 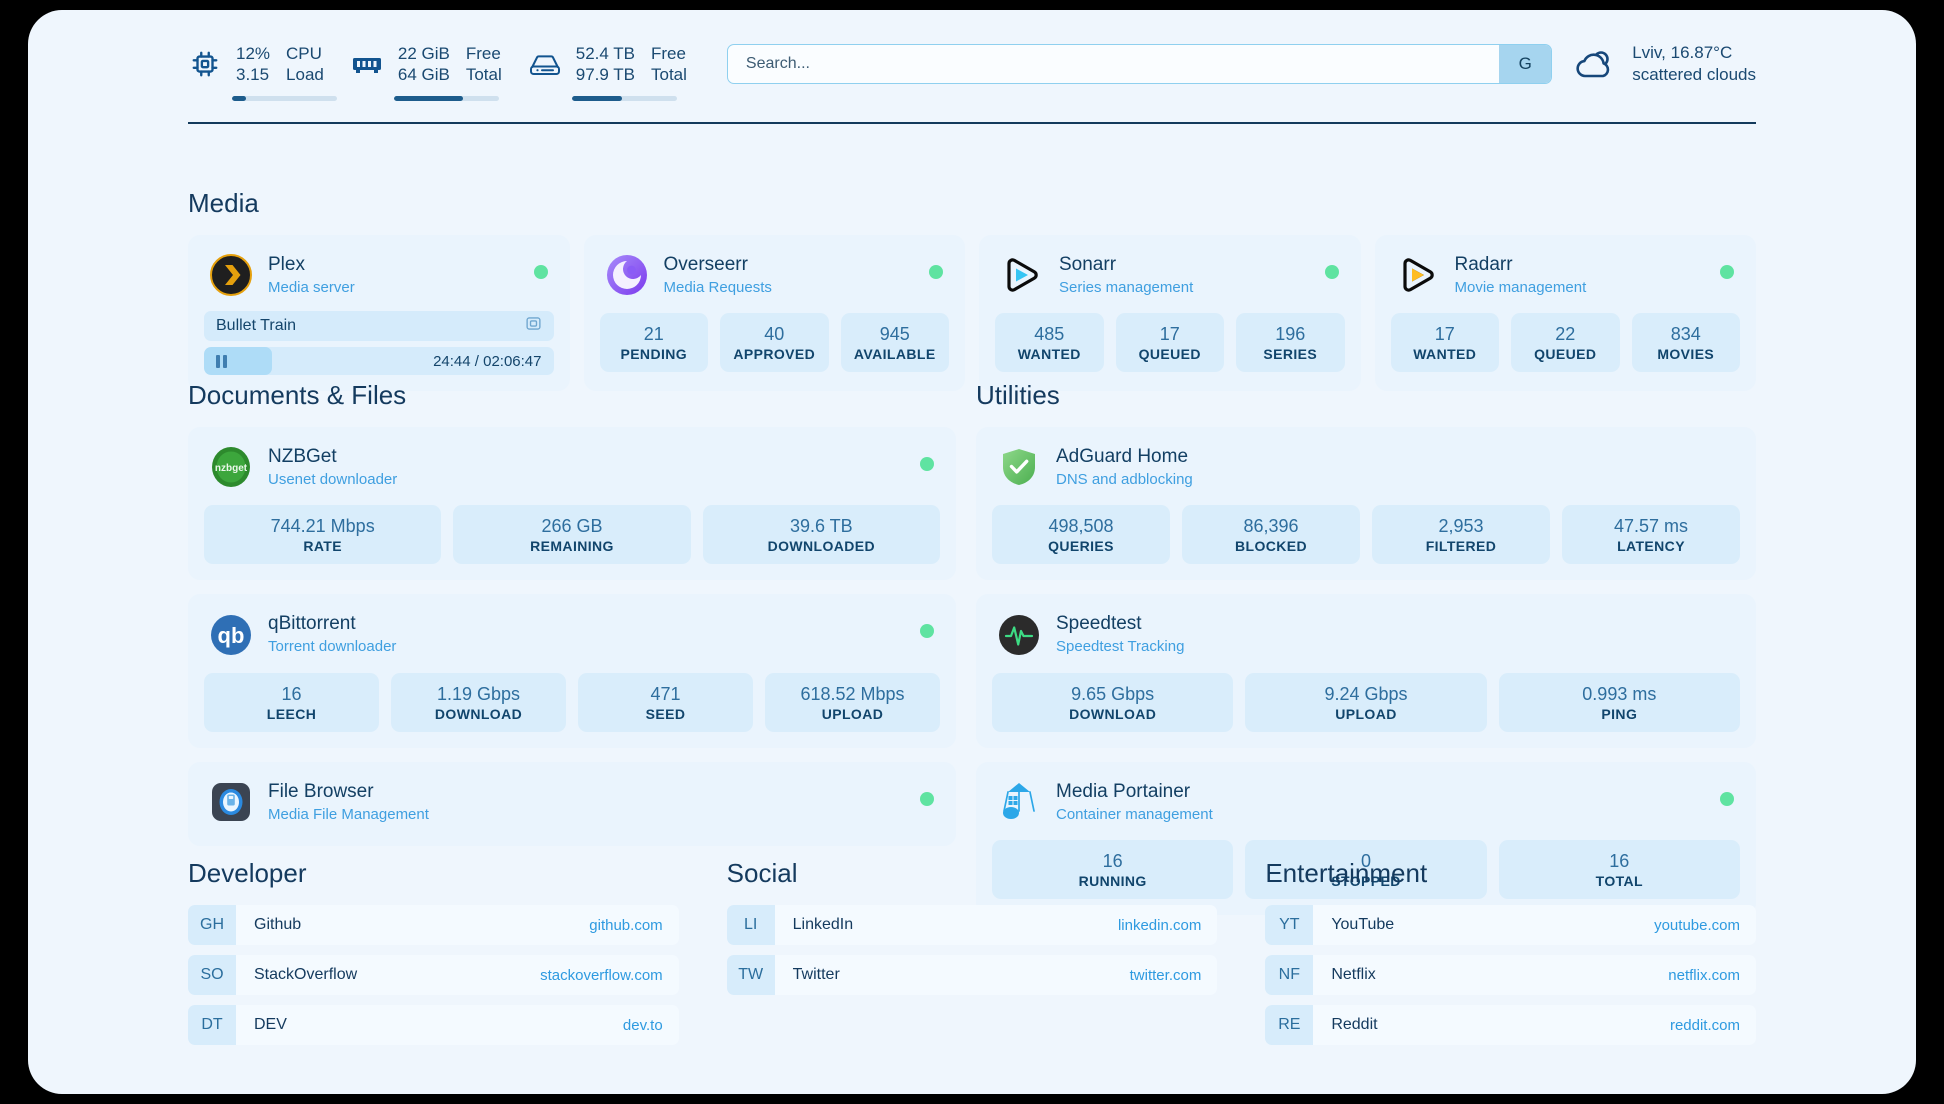 I want to click on cpu-icon, so click(x=205, y=64).